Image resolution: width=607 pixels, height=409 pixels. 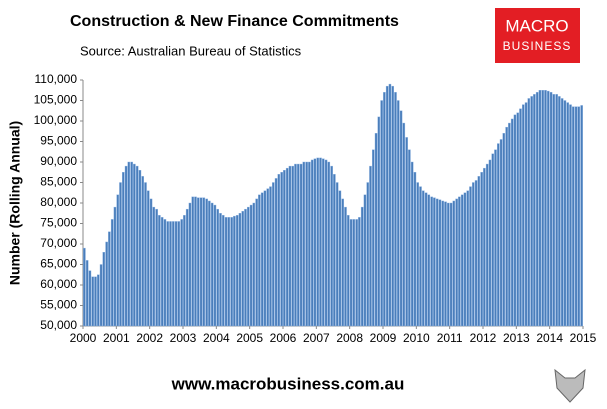 I want to click on x-tick-label: 2014, so click(x=549, y=338).